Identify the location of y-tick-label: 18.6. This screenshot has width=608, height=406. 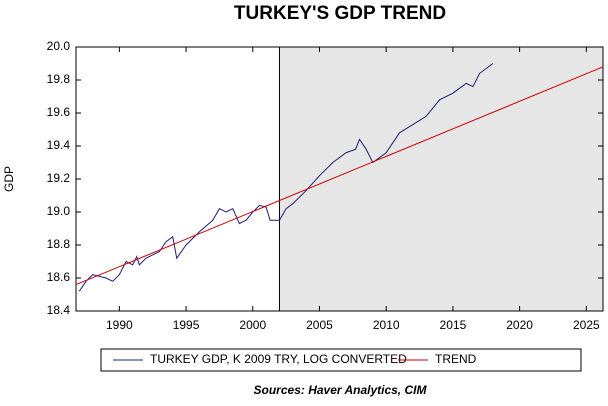
(59, 277).